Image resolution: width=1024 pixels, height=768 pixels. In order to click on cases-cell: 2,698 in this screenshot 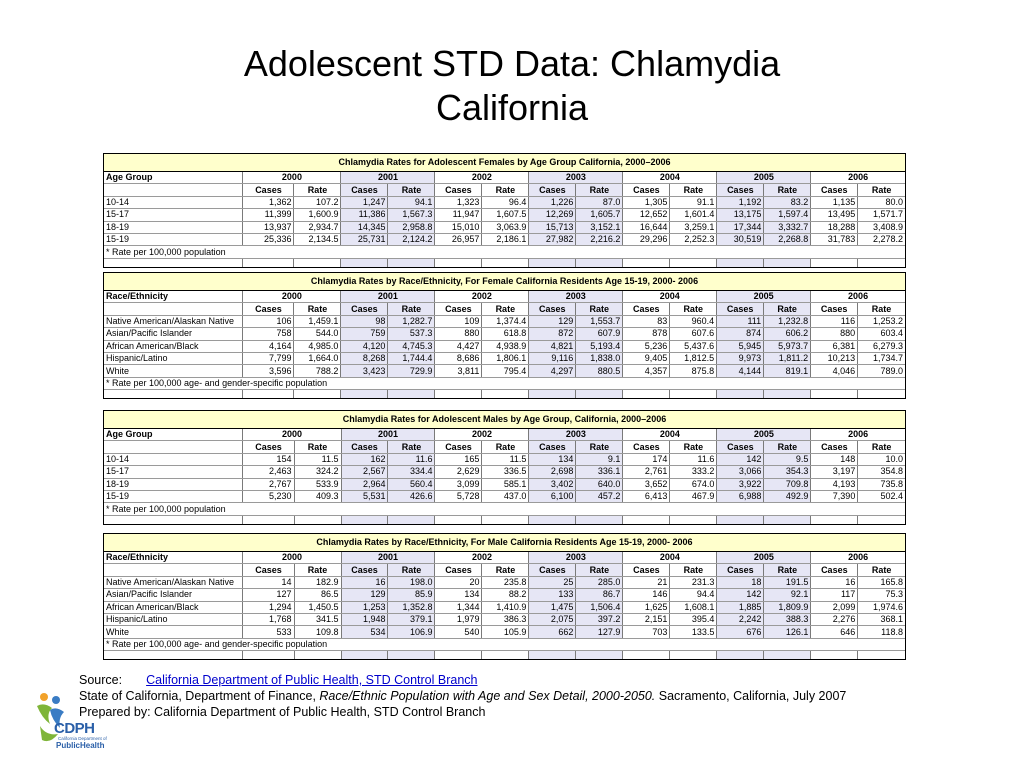, I will do `click(552, 472)`.